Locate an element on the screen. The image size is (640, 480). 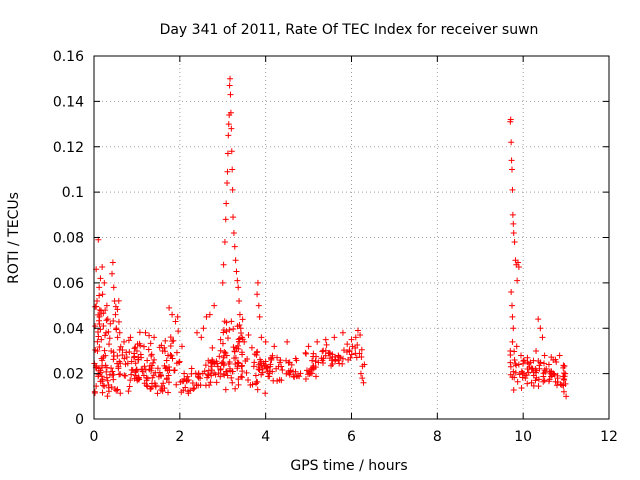
y-axis-label: ROTI / TECUs is located at coordinates (14, 238).